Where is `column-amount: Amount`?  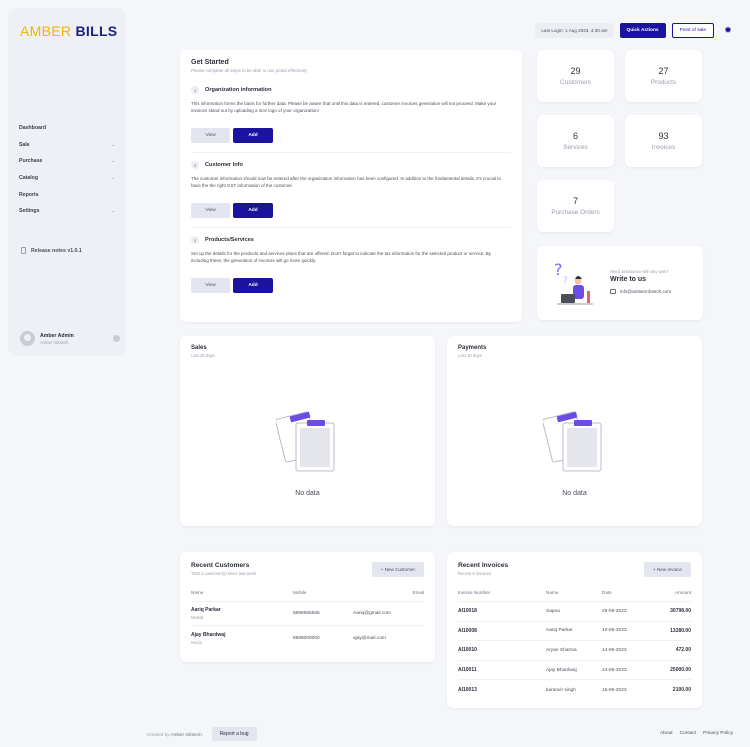 column-amount: Amount is located at coordinates (683, 592).